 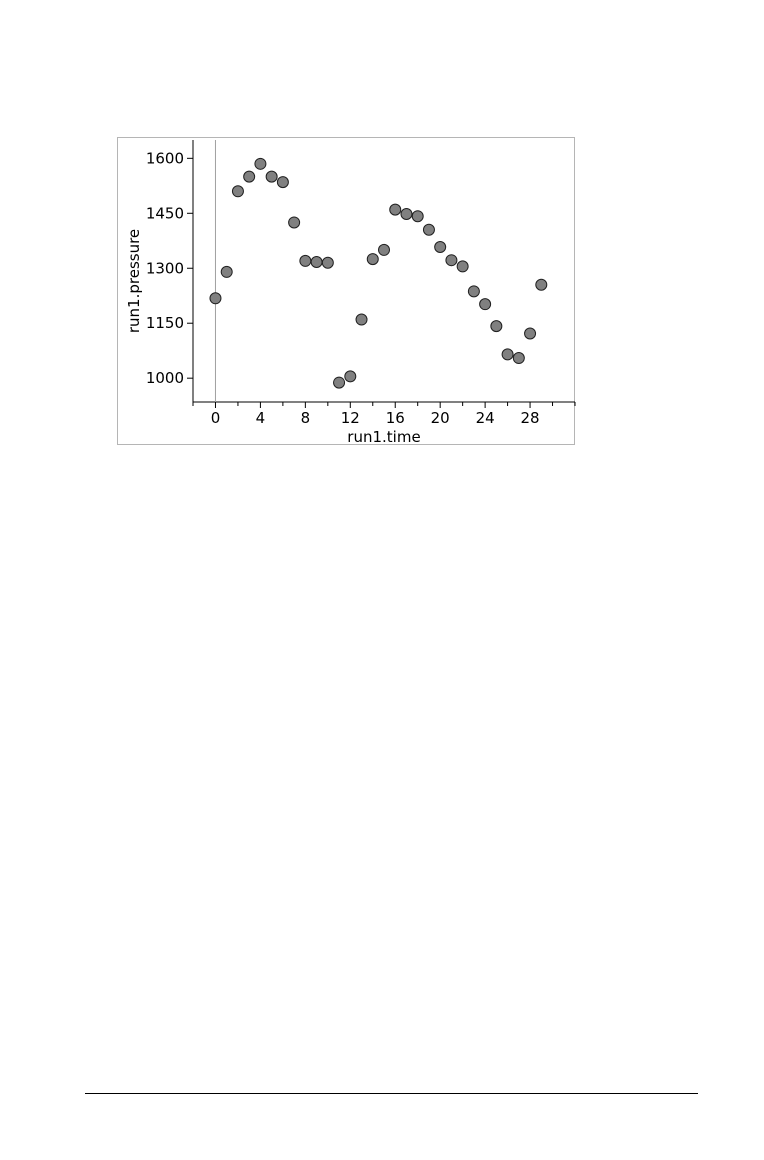 I want to click on x-tick-label: 20, so click(x=440, y=418).